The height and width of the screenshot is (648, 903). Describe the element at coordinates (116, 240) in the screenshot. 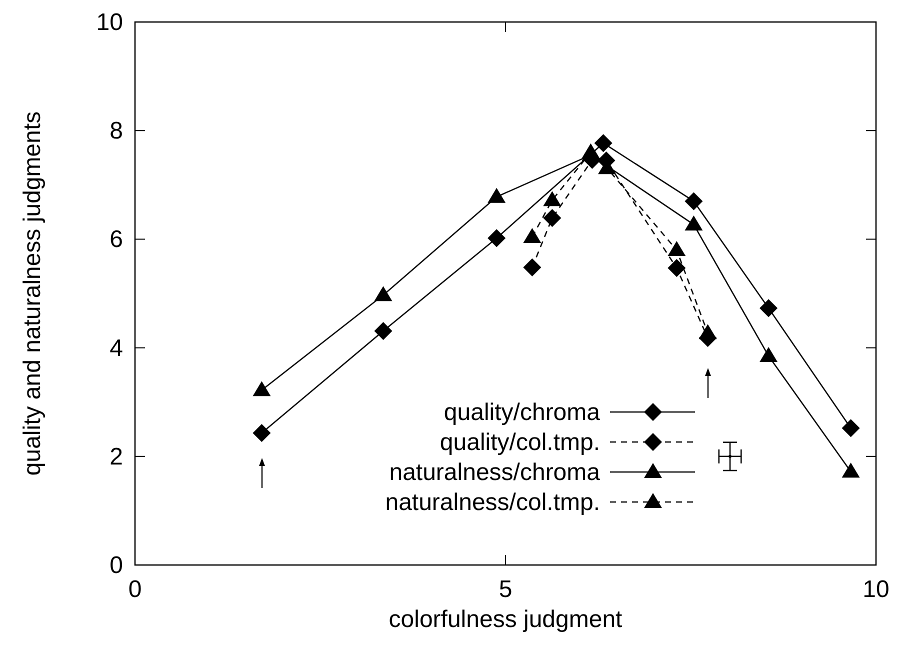

I see `y-tick-label: 6` at that location.